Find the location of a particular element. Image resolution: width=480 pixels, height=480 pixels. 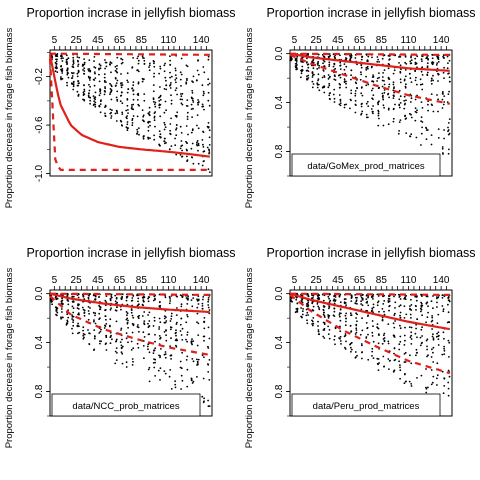

x-tick-label: 45 is located at coordinates (338, 280).